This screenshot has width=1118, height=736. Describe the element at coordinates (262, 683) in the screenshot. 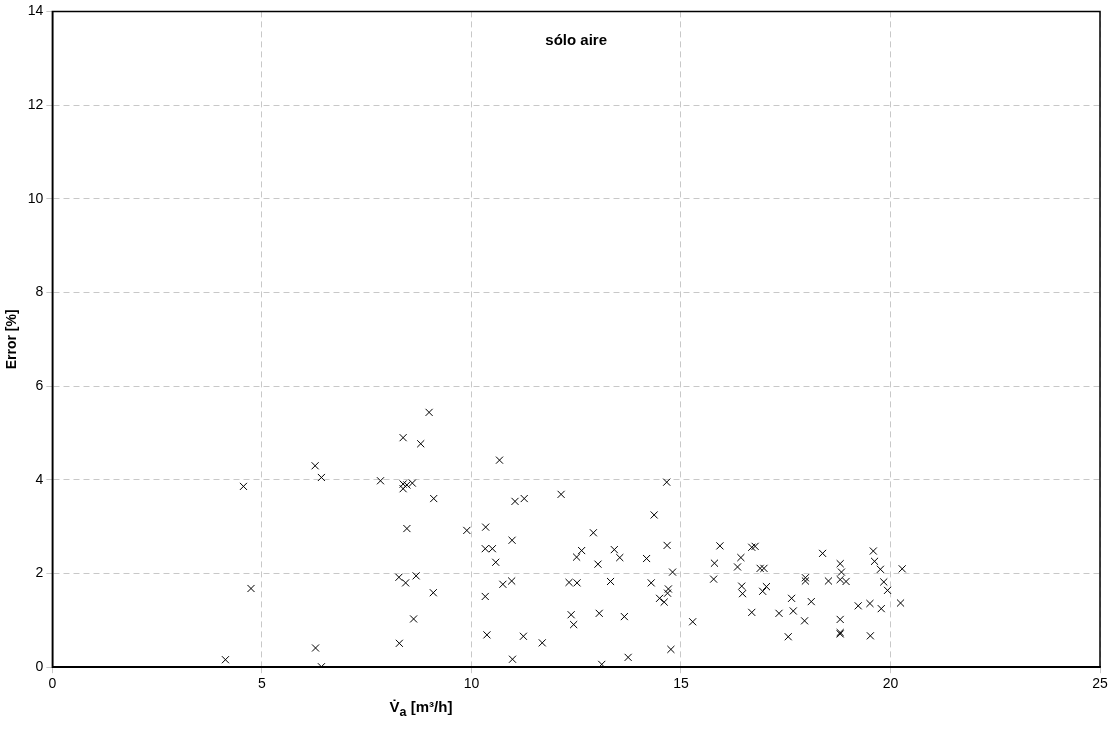

I see `x-tick-label: 5` at that location.